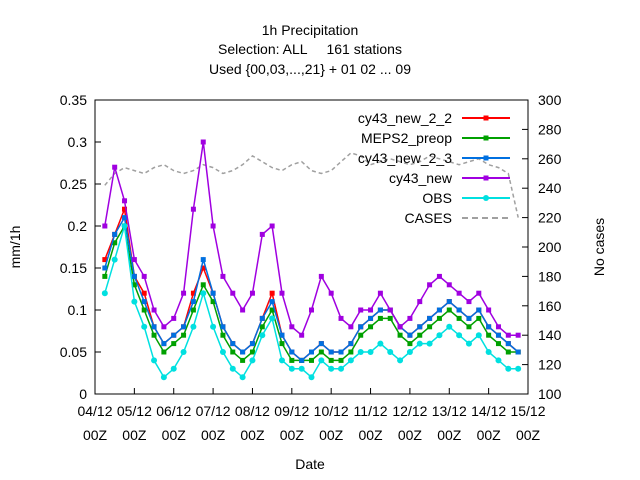 The width and height of the screenshot is (640, 480). Describe the element at coordinates (486, 178) in the screenshot. I see `legend-marker-cy43_new` at that location.